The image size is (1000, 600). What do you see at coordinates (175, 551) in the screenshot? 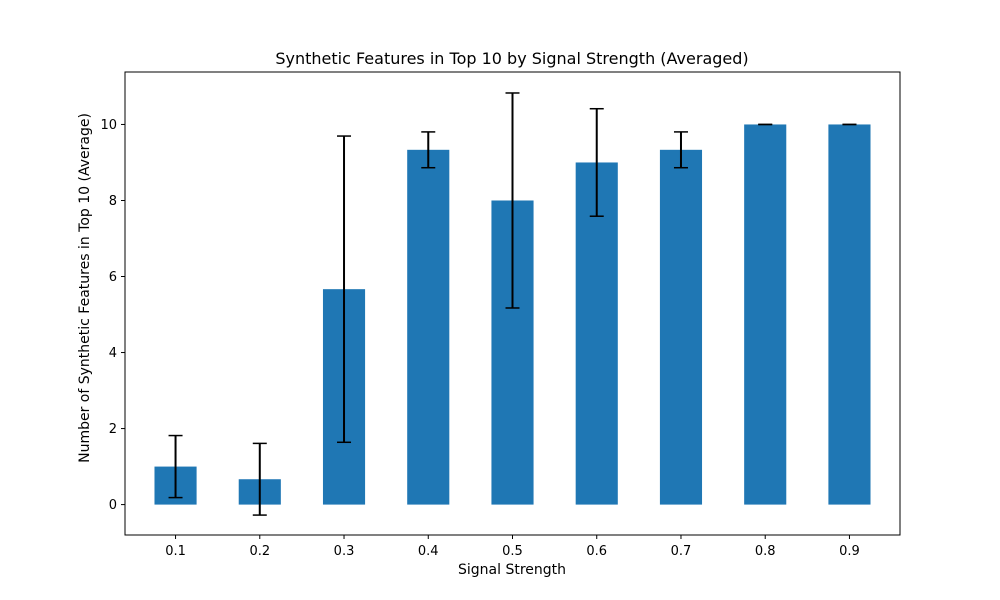
I see `x-tick-label-0.1: 0.1` at bounding box center [175, 551].